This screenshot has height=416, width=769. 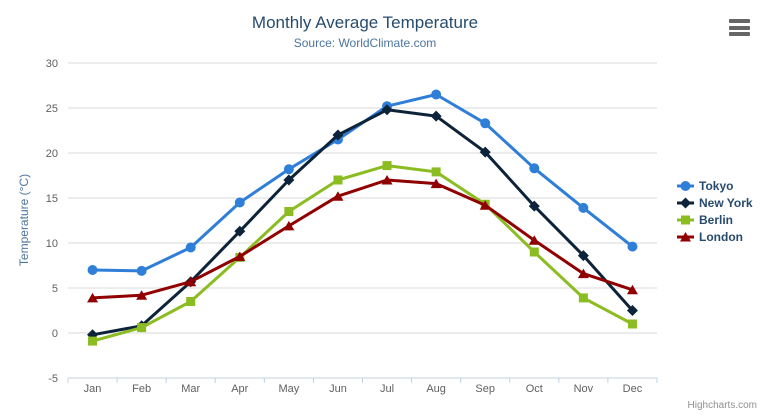 What do you see at coordinates (584, 389) in the screenshot?
I see `x-axis-tick-label: Nov` at bounding box center [584, 389].